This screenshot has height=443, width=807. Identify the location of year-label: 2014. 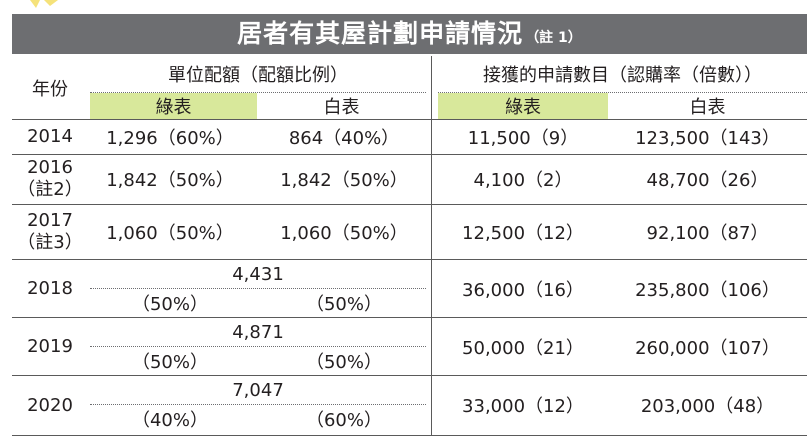
(50, 136).